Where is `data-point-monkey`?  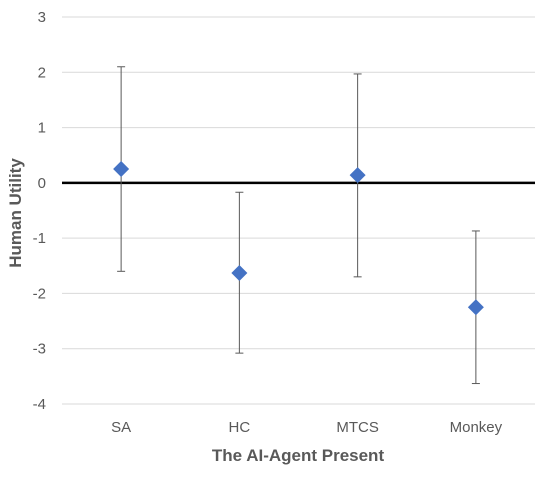 data-point-monkey is located at coordinates (475, 307).